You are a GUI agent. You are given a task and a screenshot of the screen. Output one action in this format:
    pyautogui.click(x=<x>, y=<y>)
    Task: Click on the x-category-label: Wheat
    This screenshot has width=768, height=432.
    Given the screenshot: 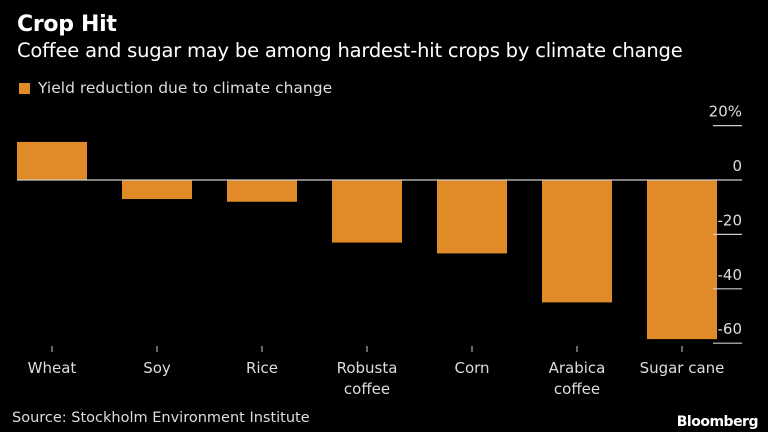 What is the action you would take?
    pyautogui.click(x=52, y=368)
    